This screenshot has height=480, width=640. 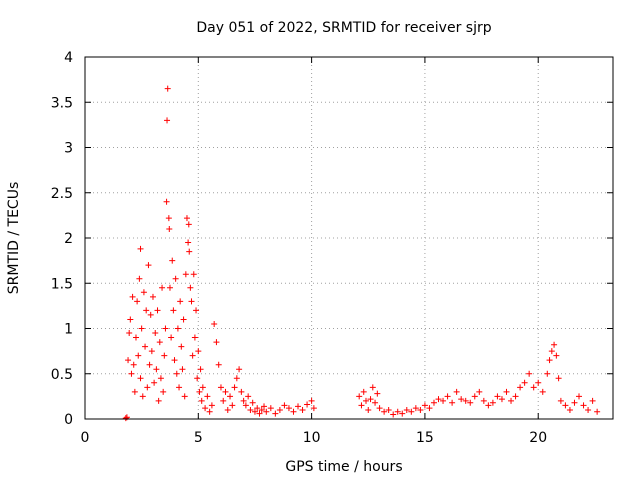 What do you see at coordinates (62, 375) in the screenshot?
I see `y-tick-label: 0.5` at bounding box center [62, 375].